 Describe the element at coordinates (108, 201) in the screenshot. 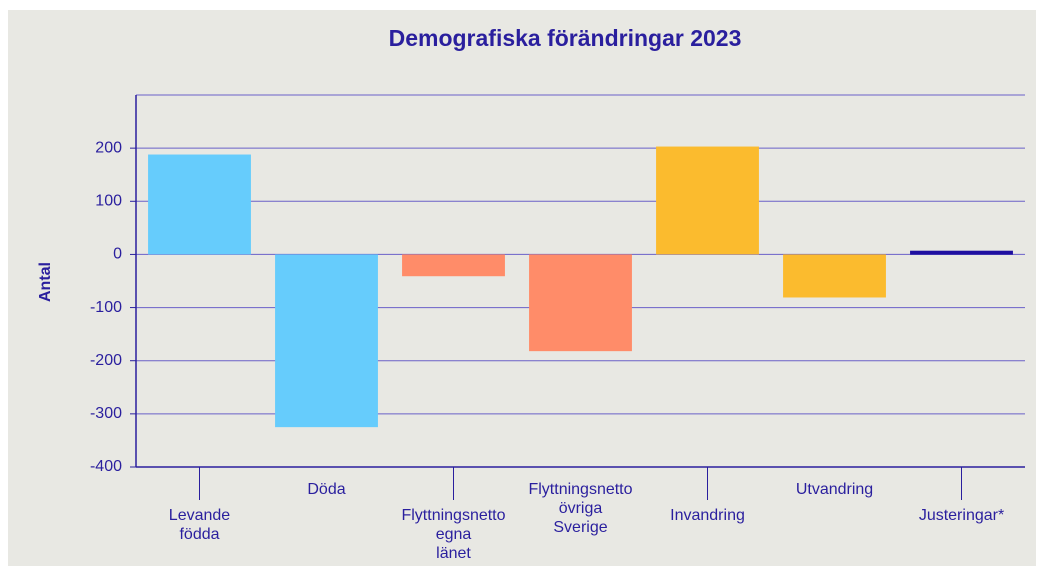

I see `y-tick-label: 100` at that location.